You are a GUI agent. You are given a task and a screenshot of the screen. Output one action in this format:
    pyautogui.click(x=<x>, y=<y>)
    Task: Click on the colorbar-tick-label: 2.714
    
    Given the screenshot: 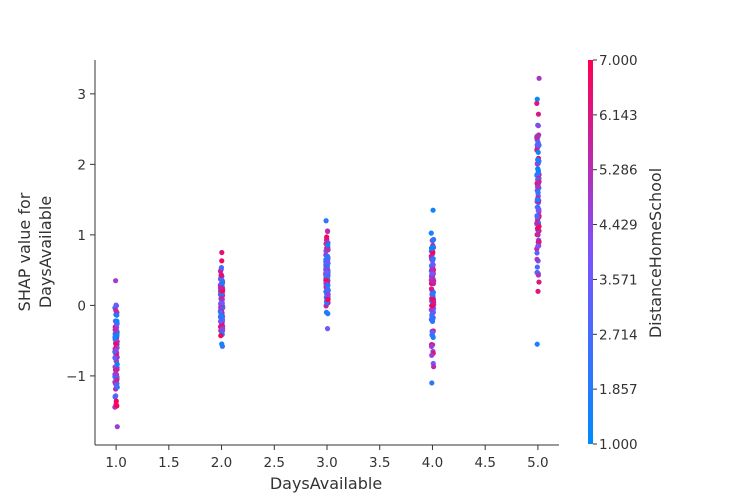 What is the action you would take?
    pyautogui.click(x=618, y=335)
    